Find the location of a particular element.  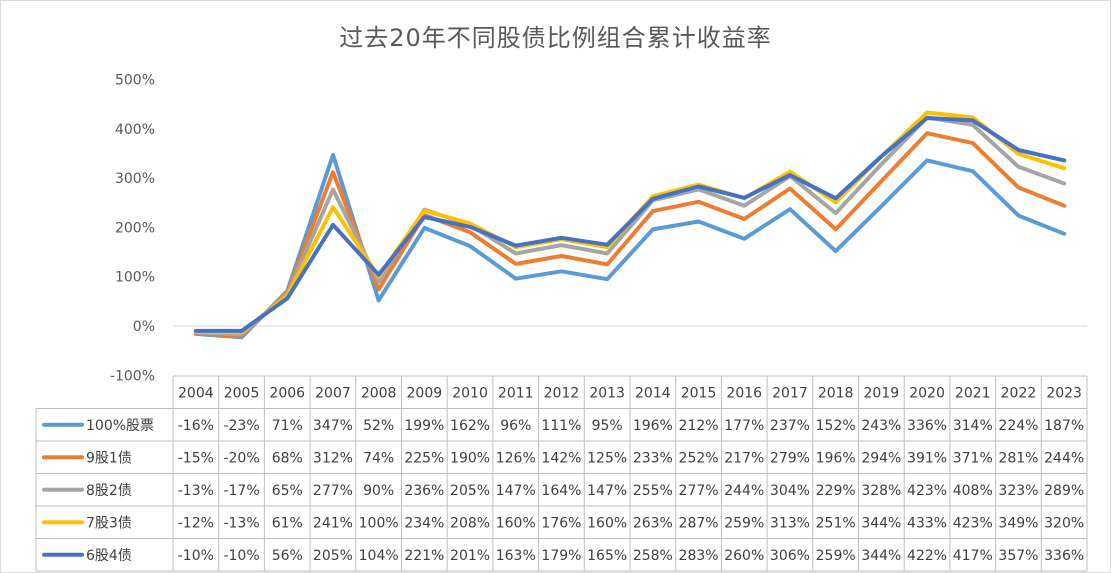

chart-title: 过去20年不同股债比例组合累计收益率 is located at coordinates (555, 38).